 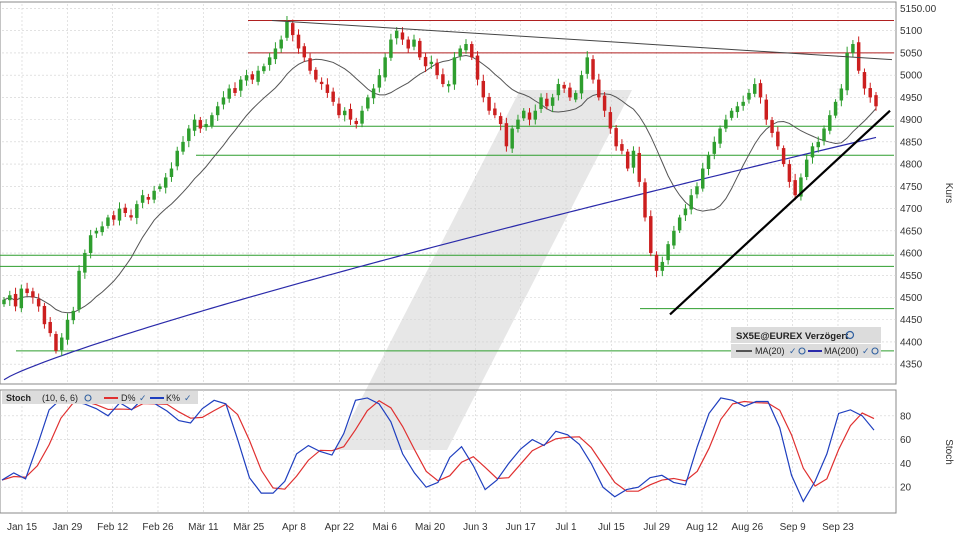 What do you see at coordinates (875, 351) in the screenshot?
I see `legend-ma200-settings-icon` at bounding box center [875, 351].